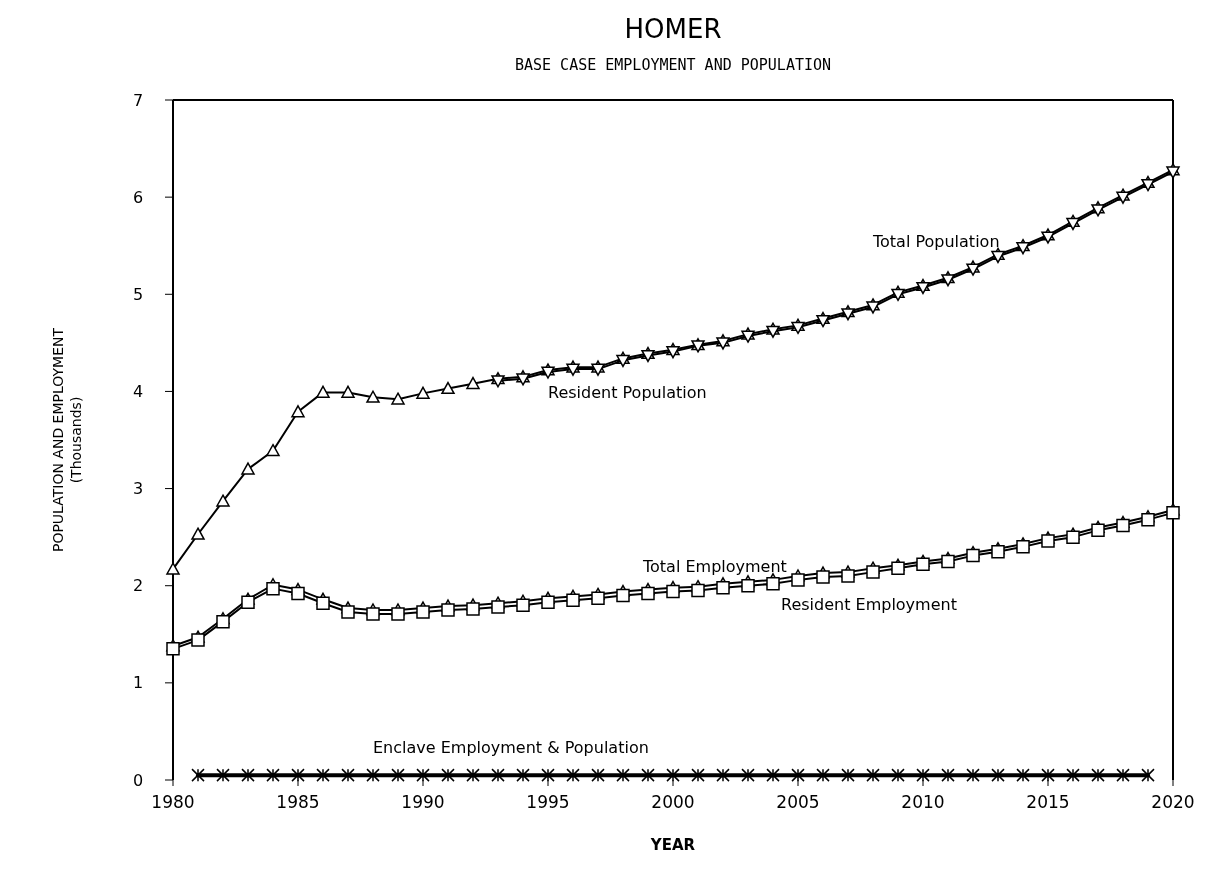  Describe the element at coordinates (138, 683) in the screenshot. I see `y-tick-label: 1` at that location.